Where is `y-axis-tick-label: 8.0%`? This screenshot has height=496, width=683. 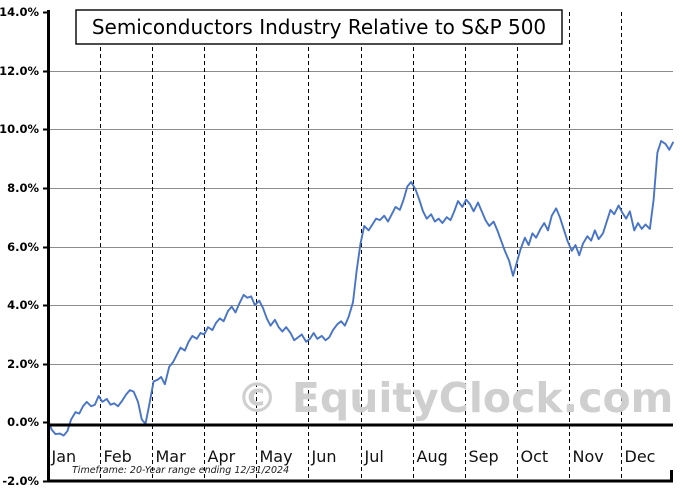
y-axis-tick-label: 8.0% is located at coordinates (23, 188).